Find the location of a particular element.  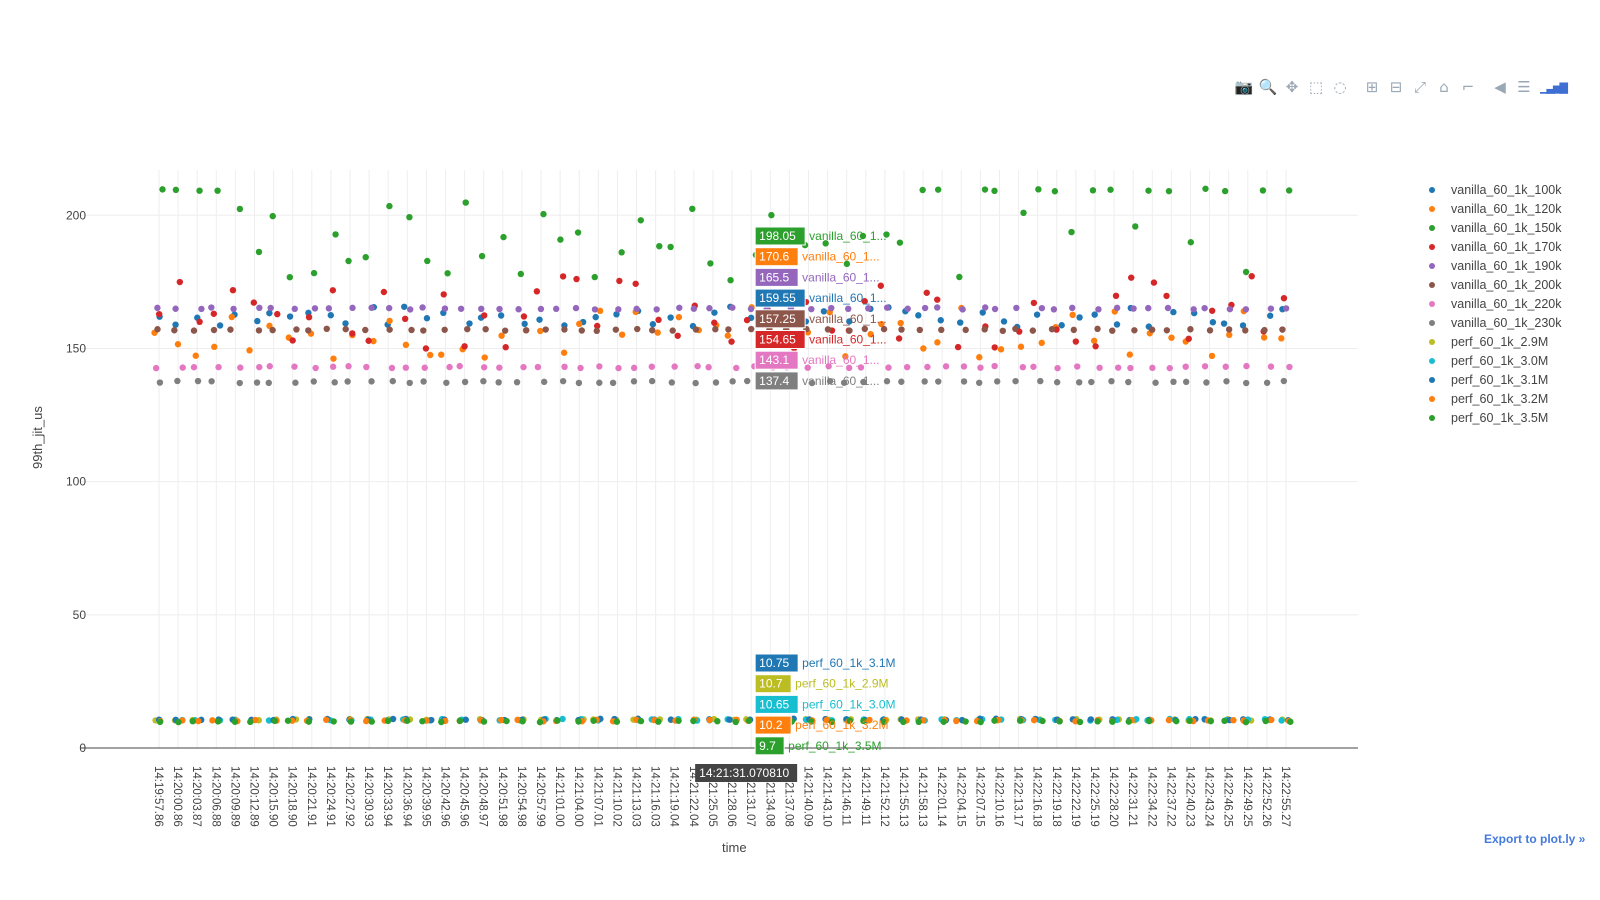

autoscale-icon: ⤢ is located at coordinates (1419, 87).